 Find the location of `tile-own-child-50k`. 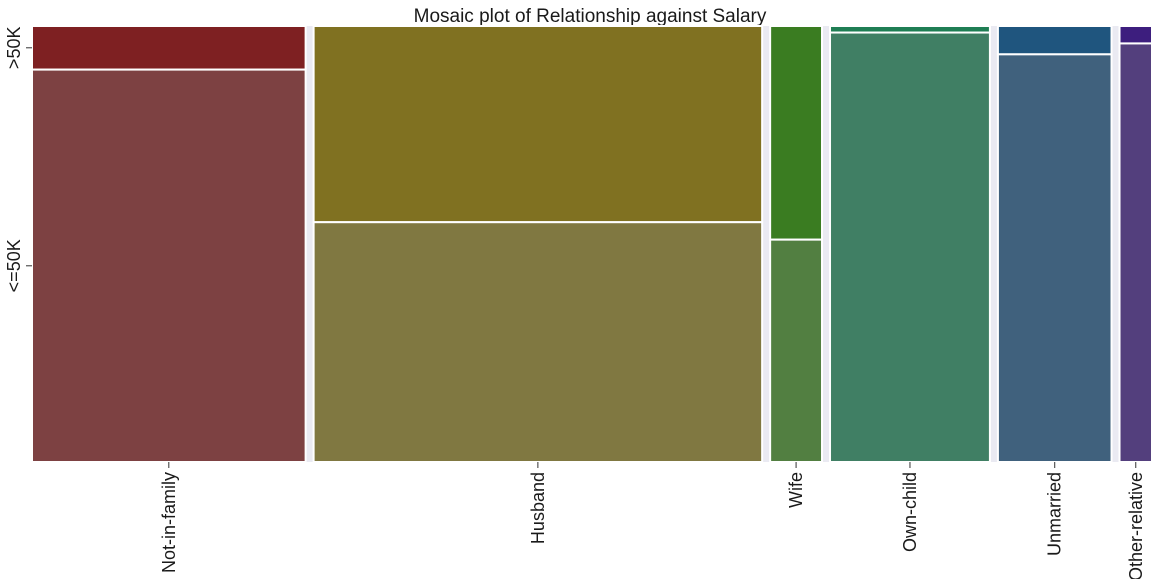

tile-own-child-50k is located at coordinates (910, 247).